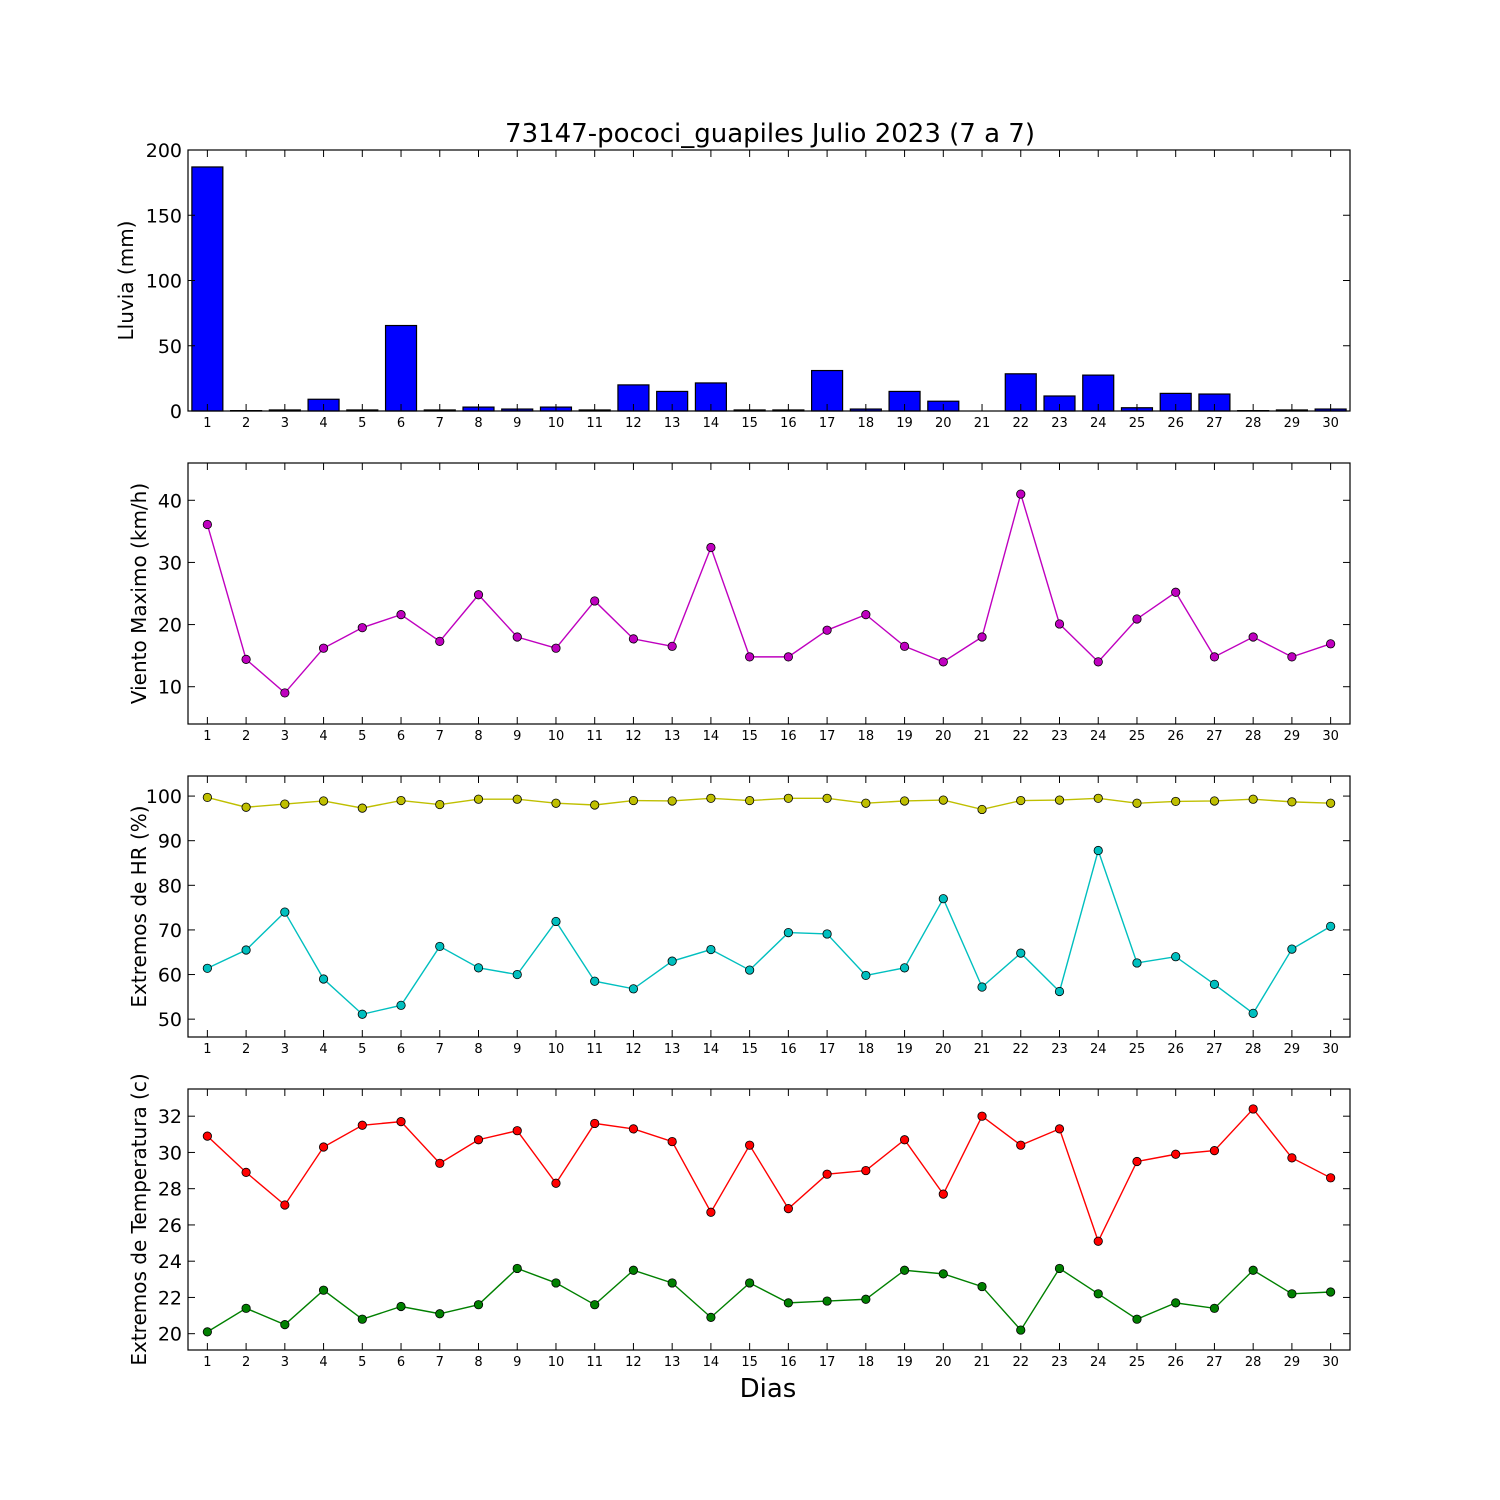 This screenshot has width=1500, height=1500. What do you see at coordinates (478, 736) in the screenshot?
I see `x-tick-label: 8` at bounding box center [478, 736].